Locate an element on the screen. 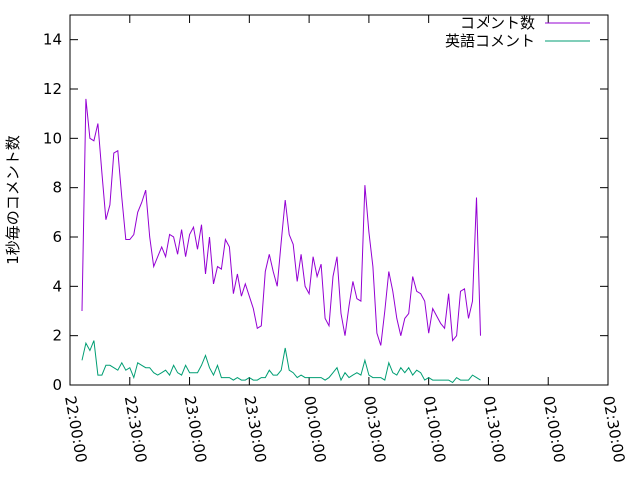  y-tick-label: 8 is located at coordinates (57, 188).